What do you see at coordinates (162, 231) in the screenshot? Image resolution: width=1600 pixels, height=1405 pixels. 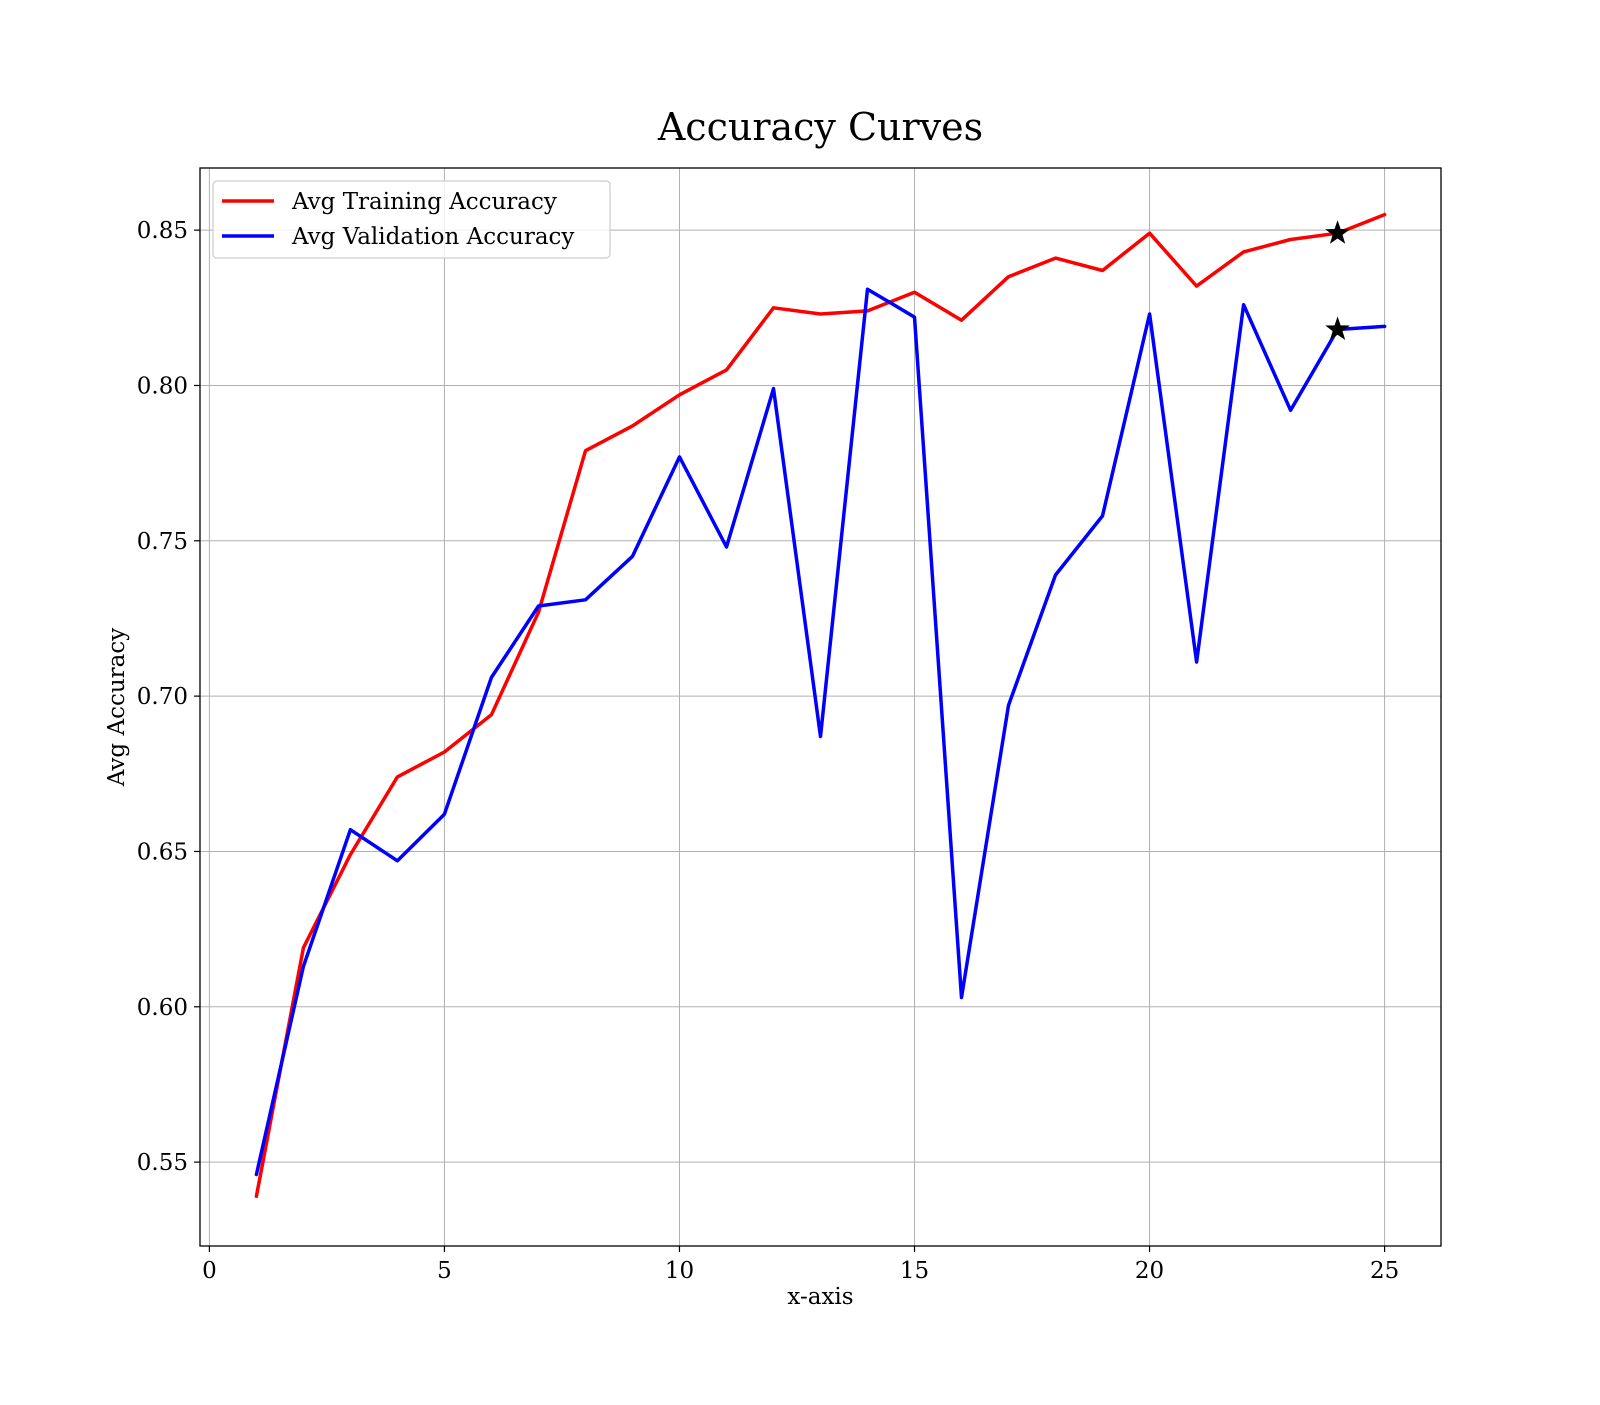 I see `y-tick-label: 0.85` at bounding box center [162, 231].